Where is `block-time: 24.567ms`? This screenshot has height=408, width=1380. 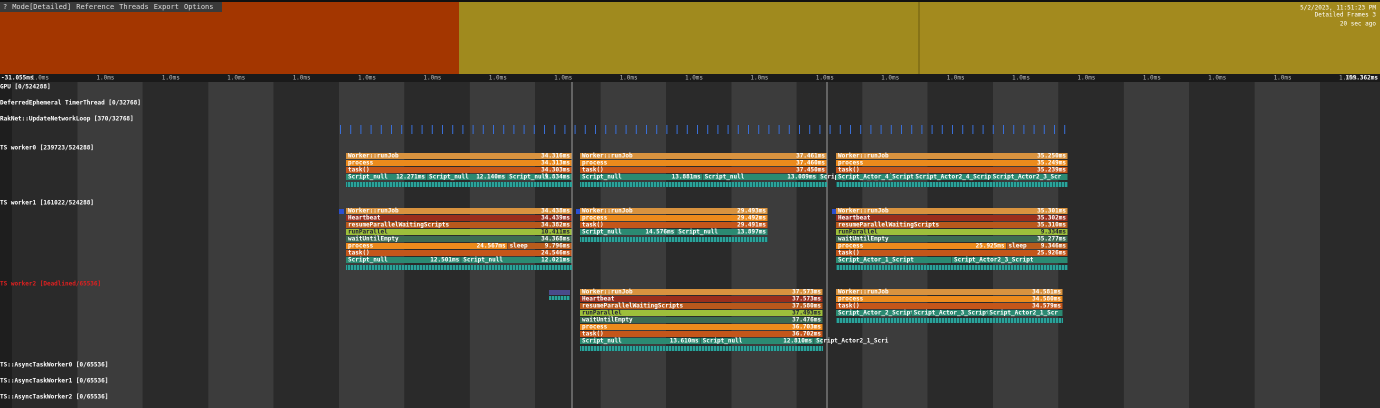
block-time: 24.567ms is located at coordinates (491, 246).